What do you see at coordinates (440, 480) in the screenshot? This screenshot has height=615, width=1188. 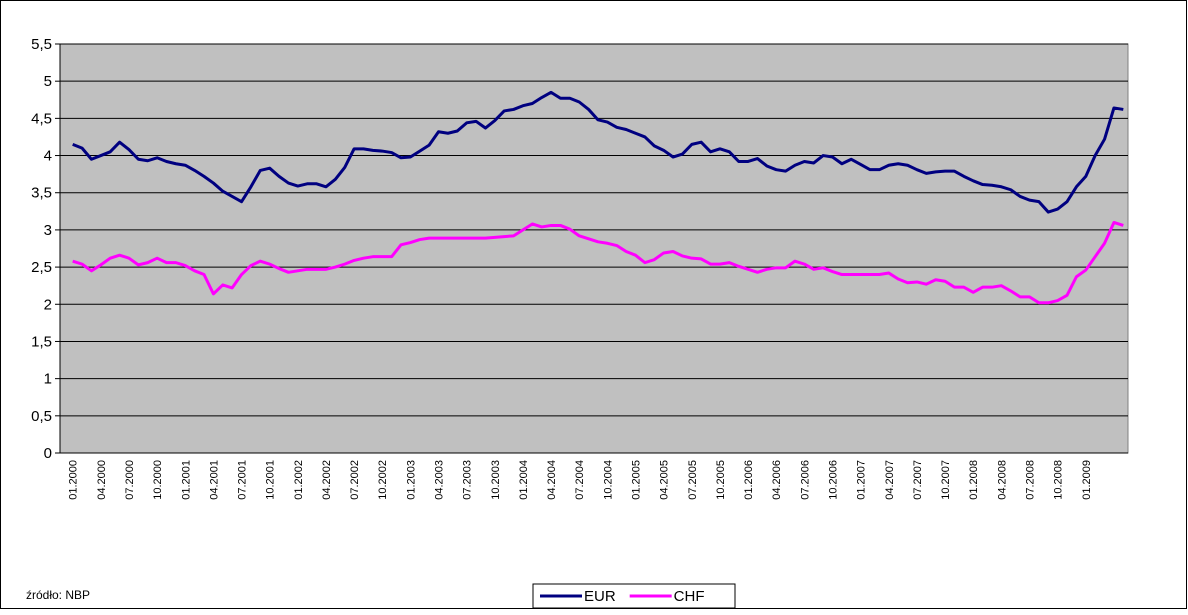 I see `x-tick-label: 04.2003` at bounding box center [440, 480].